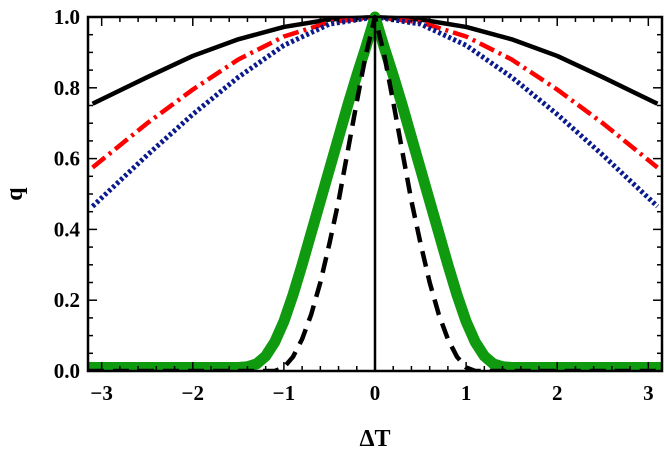  What do you see at coordinates (67, 17) in the screenshot?
I see `y-tick-label: 1.0` at bounding box center [67, 17].